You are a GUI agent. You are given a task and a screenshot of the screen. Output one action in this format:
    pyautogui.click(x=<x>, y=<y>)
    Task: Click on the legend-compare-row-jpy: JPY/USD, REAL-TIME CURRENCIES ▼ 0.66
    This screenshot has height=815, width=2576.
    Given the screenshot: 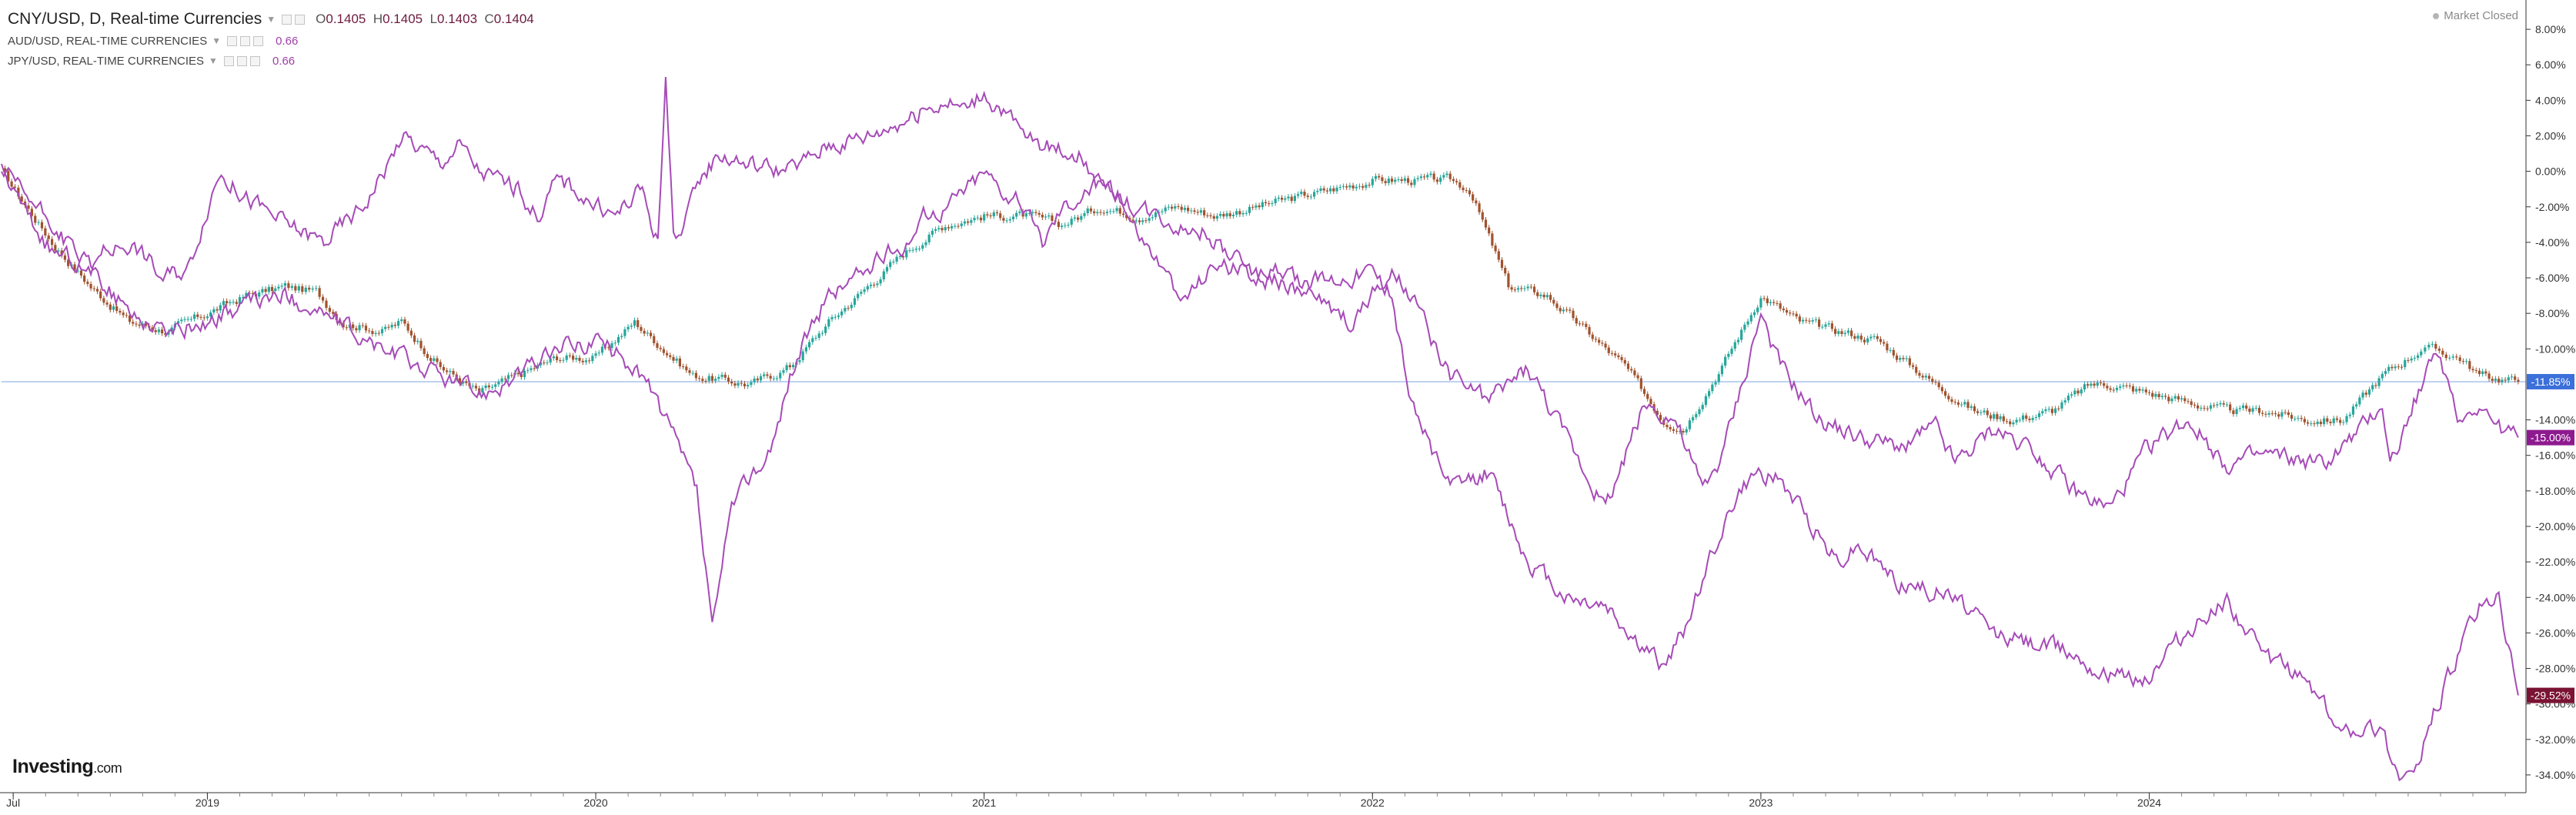 What is the action you would take?
    pyautogui.click(x=271, y=61)
    